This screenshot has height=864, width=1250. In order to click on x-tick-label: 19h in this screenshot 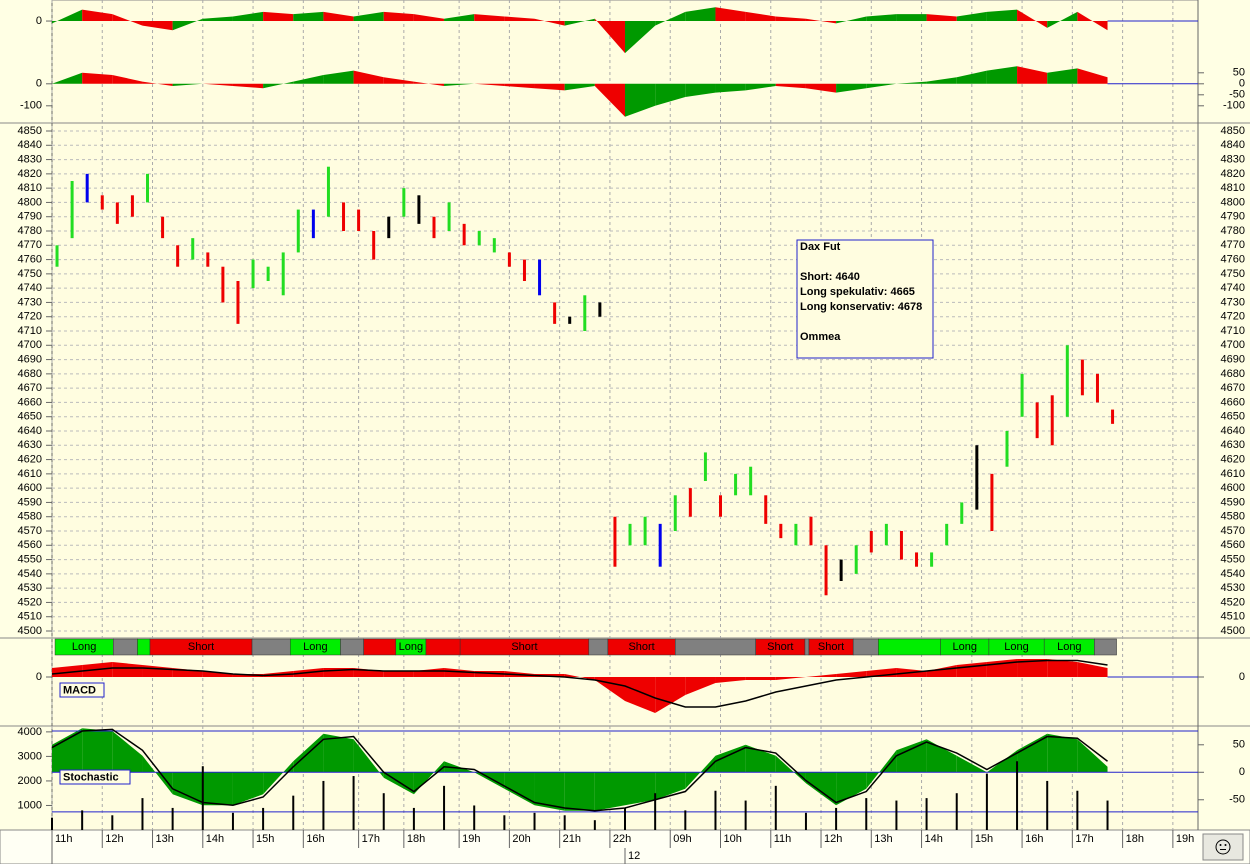, I will do `click(471, 839)`.